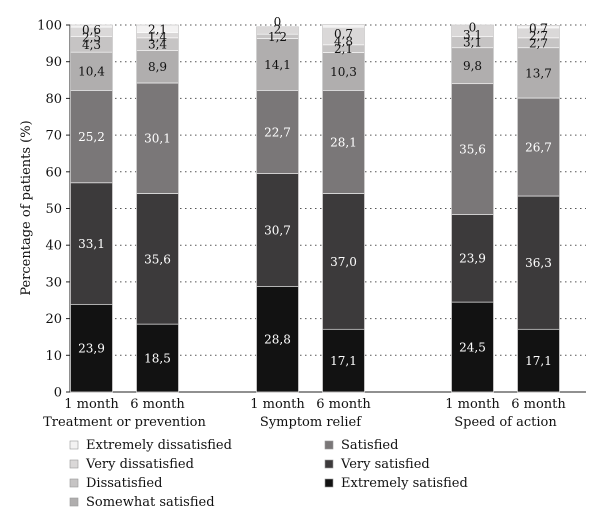 Image resolution: width=600 pixels, height=531 pixels. What do you see at coordinates (385, 464) in the screenshot?
I see `legend-label: Very satisfied` at bounding box center [385, 464].